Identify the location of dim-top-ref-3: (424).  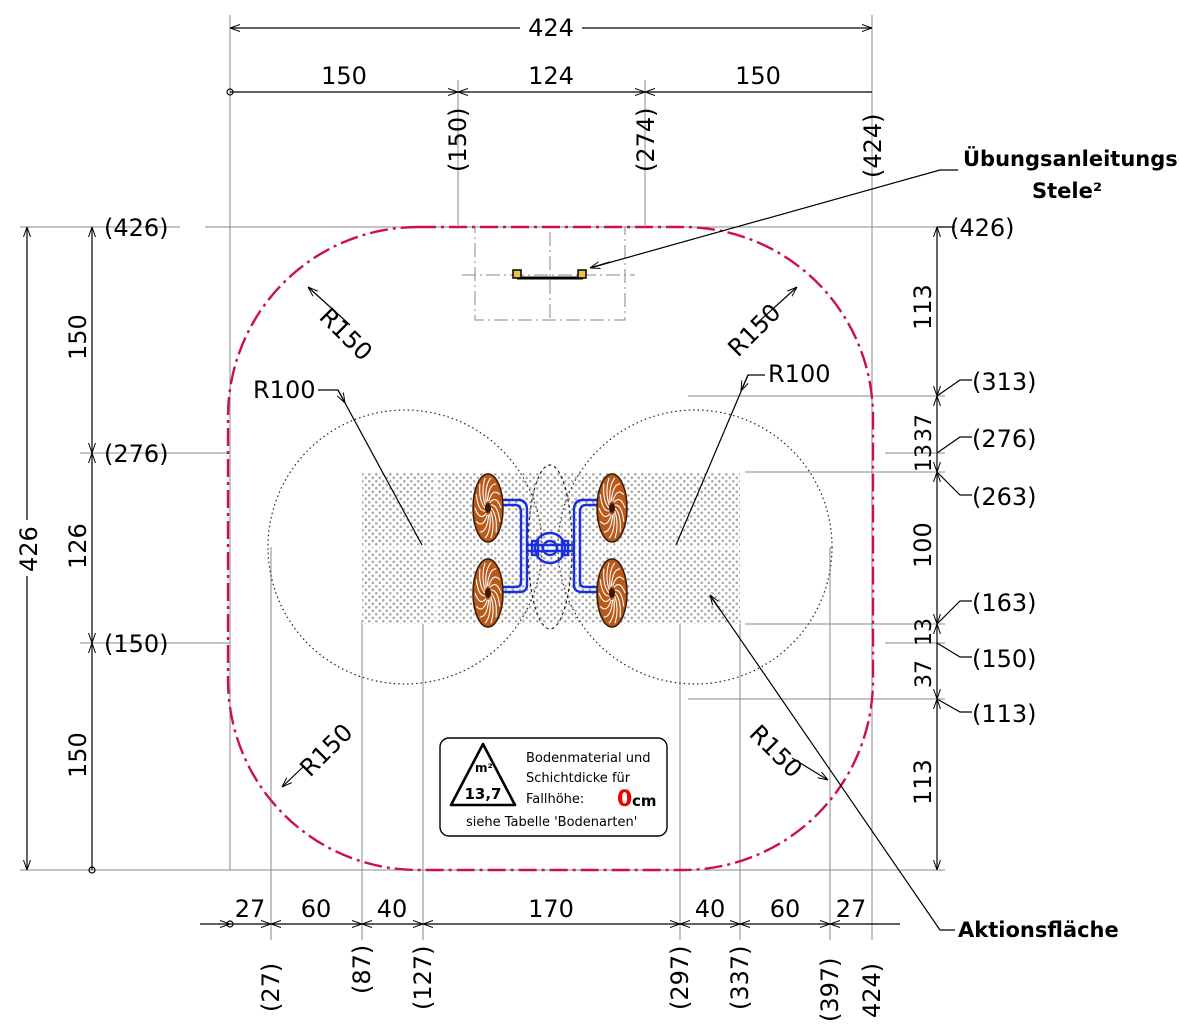
(873, 145).